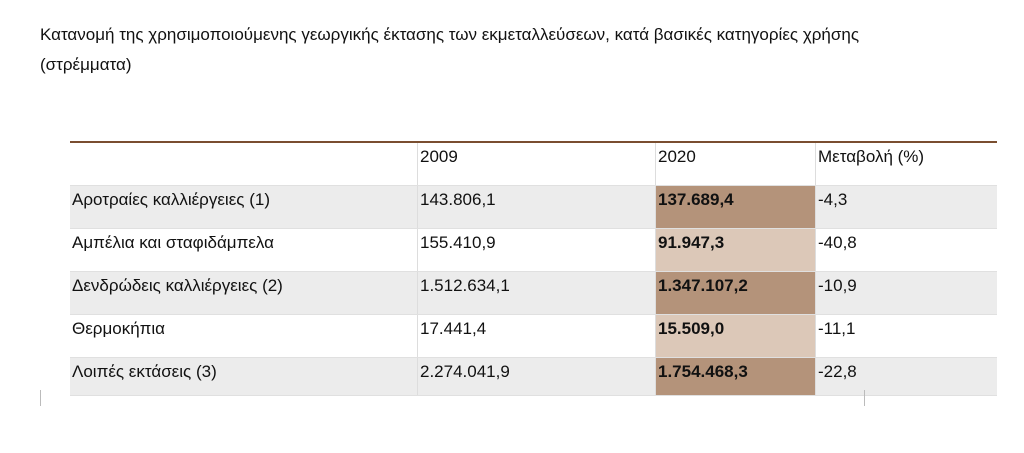 The height and width of the screenshot is (453, 1024). What do you see at coordinates (906, 164) in the screenshot?
I see `column-header: Μεταβολή (%)` at bounding box center [906, 164].